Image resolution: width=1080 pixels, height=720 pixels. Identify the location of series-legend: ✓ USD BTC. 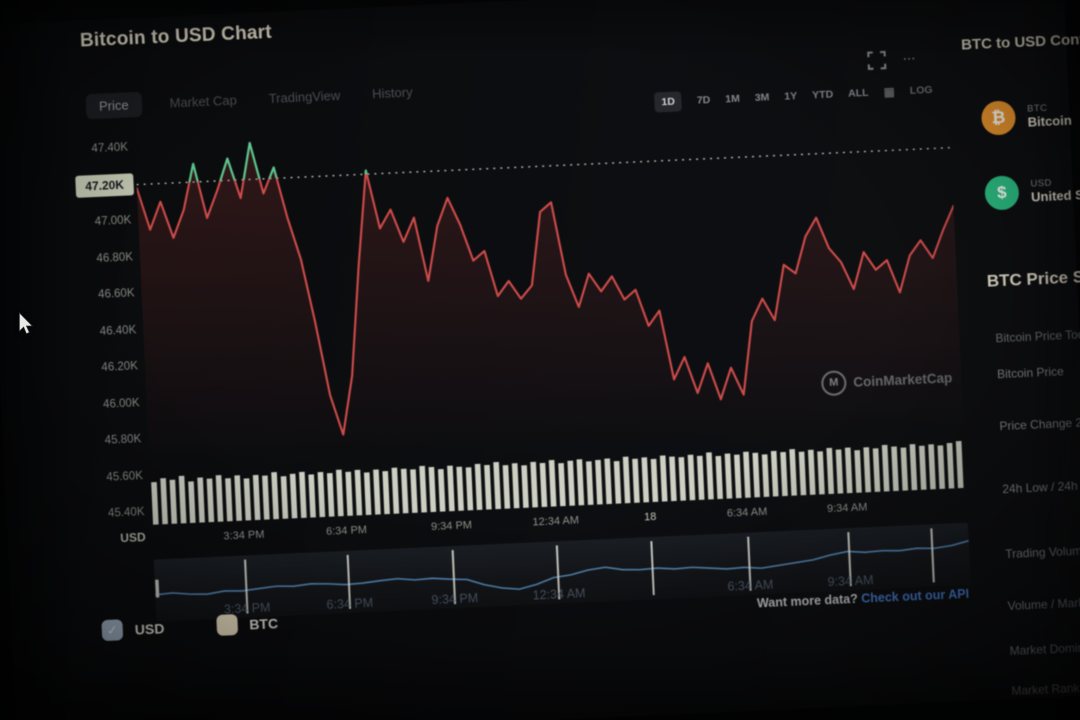
(190, 627).